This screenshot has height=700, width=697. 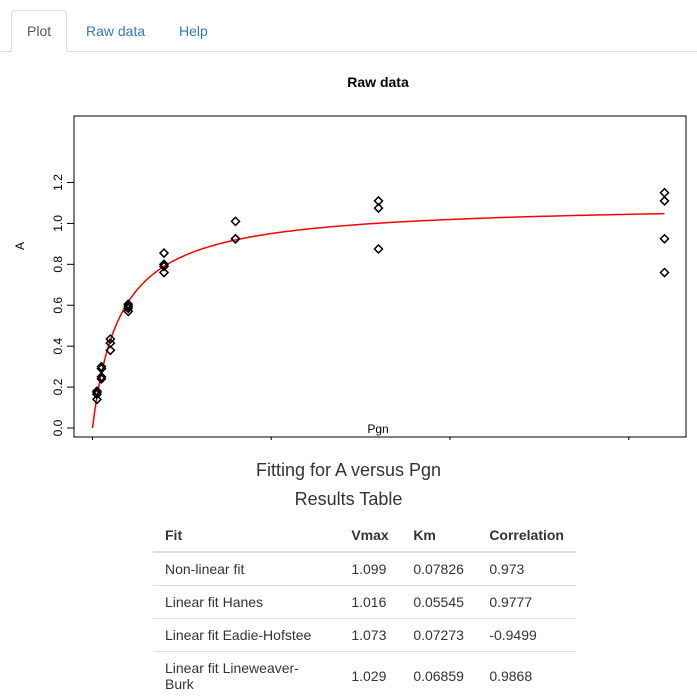 I want to click on table-row: Non-linear fit 1.099 0.07826 0.973, so click(x=364, y=569).